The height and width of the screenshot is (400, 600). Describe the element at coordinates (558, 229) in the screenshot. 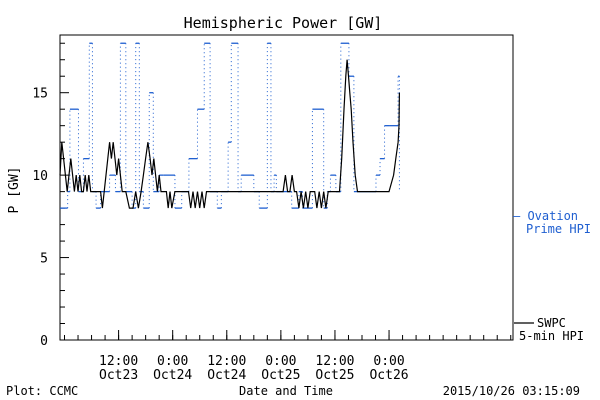

I see `legend-ovation-line2: Prime HPI` at that location.